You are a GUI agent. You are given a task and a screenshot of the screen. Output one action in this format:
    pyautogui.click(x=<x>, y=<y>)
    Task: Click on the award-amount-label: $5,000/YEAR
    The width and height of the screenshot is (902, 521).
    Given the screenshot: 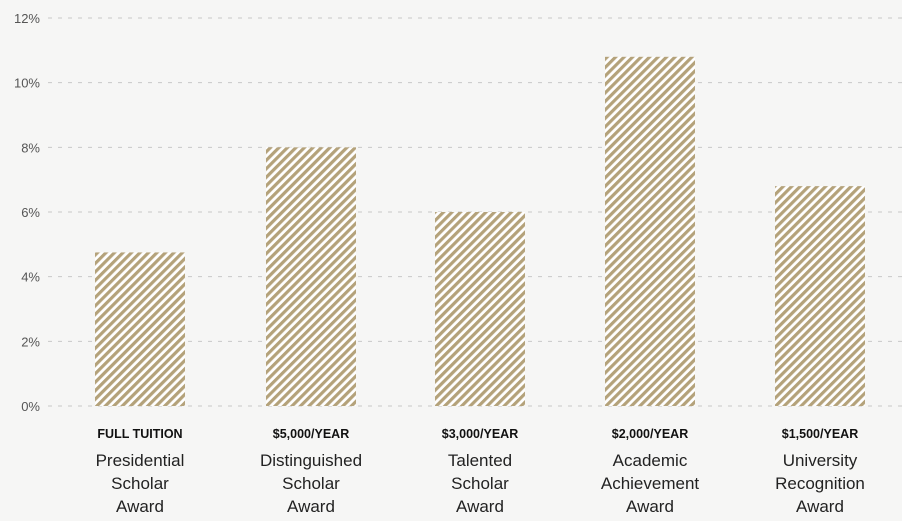 What is the action you would take?
    pyautogui.click(x=311, y=434)
    